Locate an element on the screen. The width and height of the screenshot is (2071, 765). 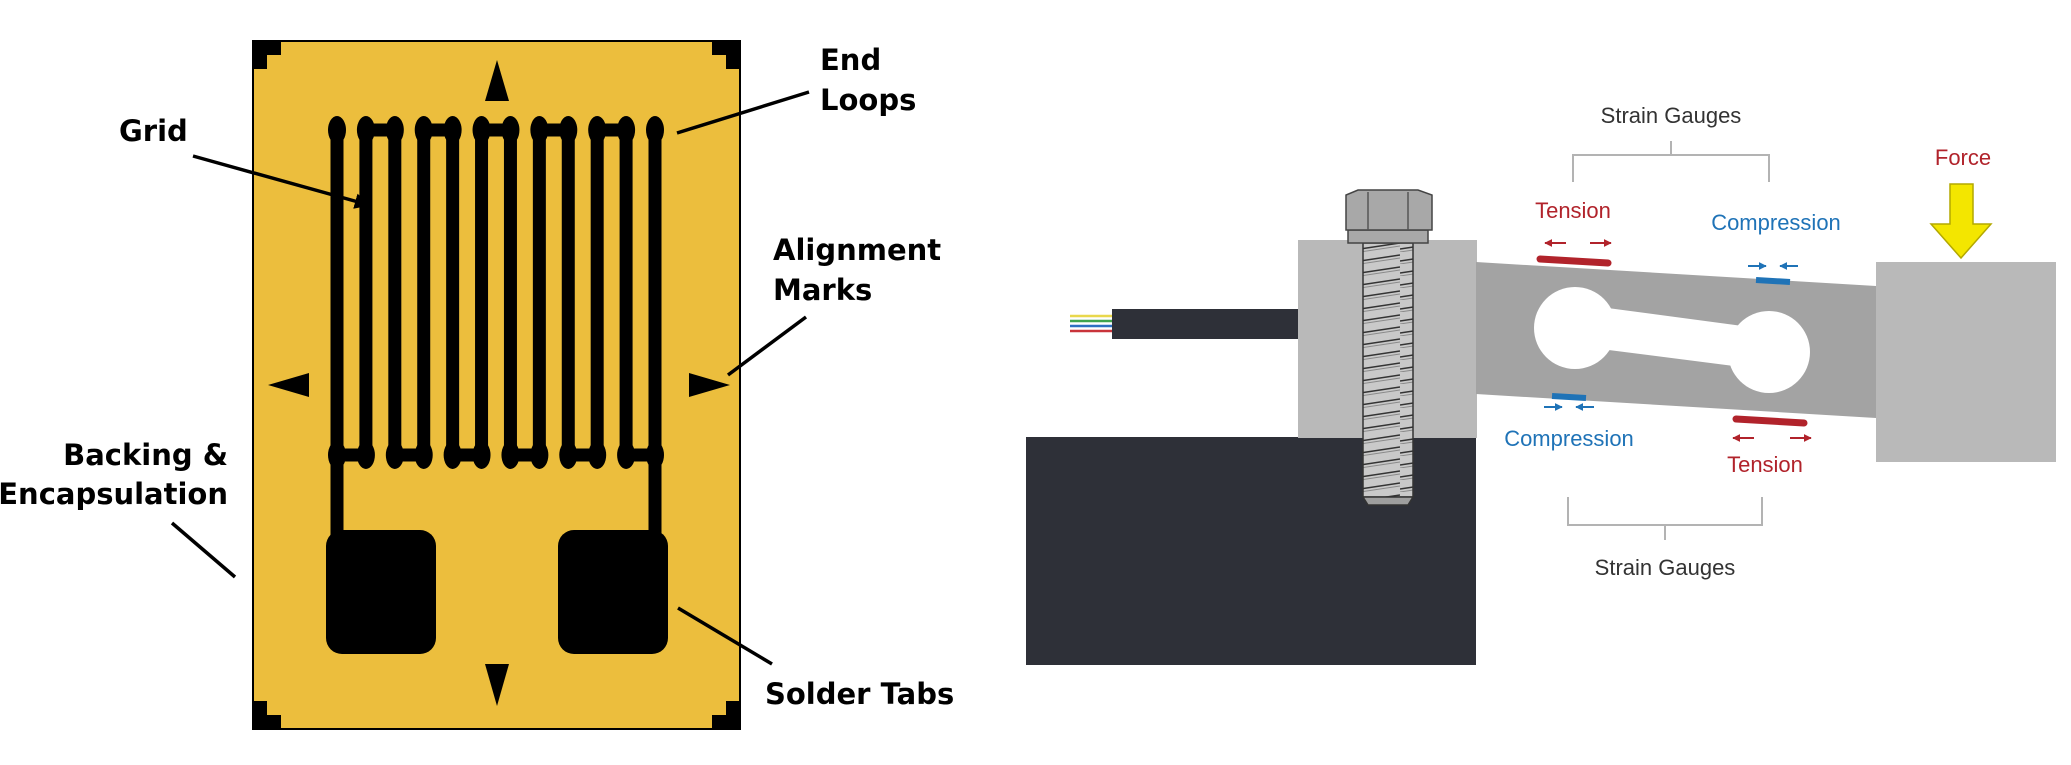
alignment-mark-left is located at coordinates (288, 385).